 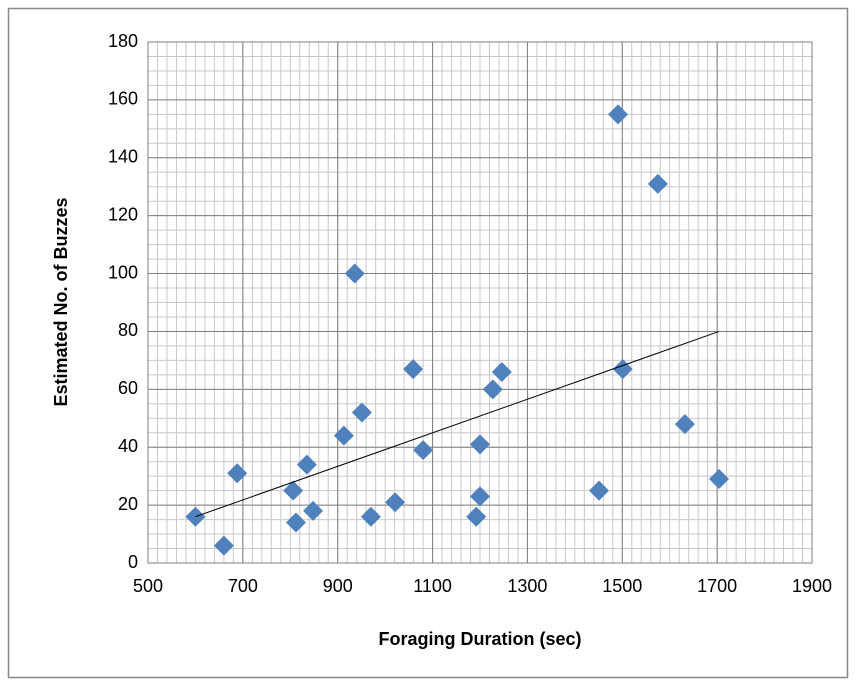 What do you see at coordinates (148, 586) in the screenshot?
I see `x-tick-label: 500` at bounding box center [148, 586].